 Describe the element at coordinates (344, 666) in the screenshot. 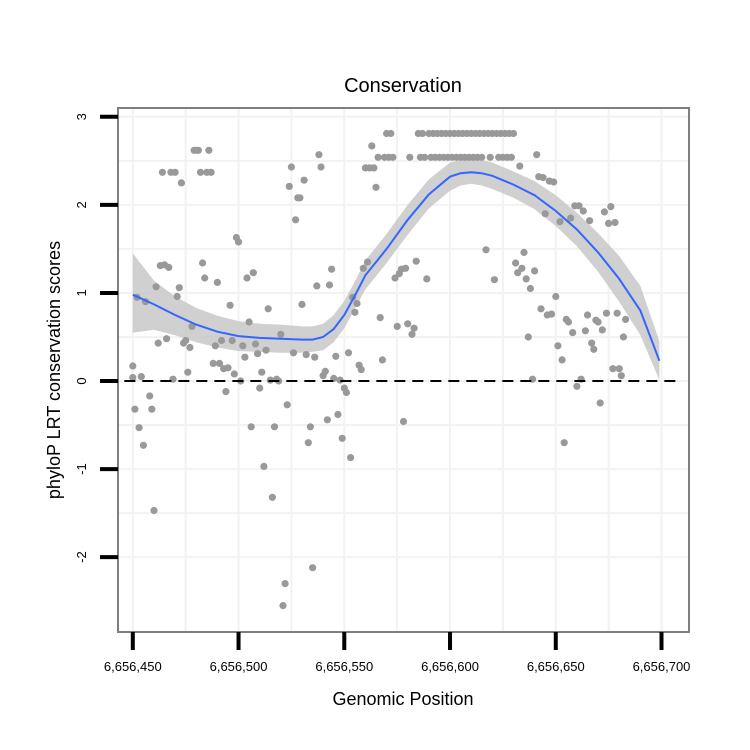

I see `x-tick-label: 6,656,550` at that location.